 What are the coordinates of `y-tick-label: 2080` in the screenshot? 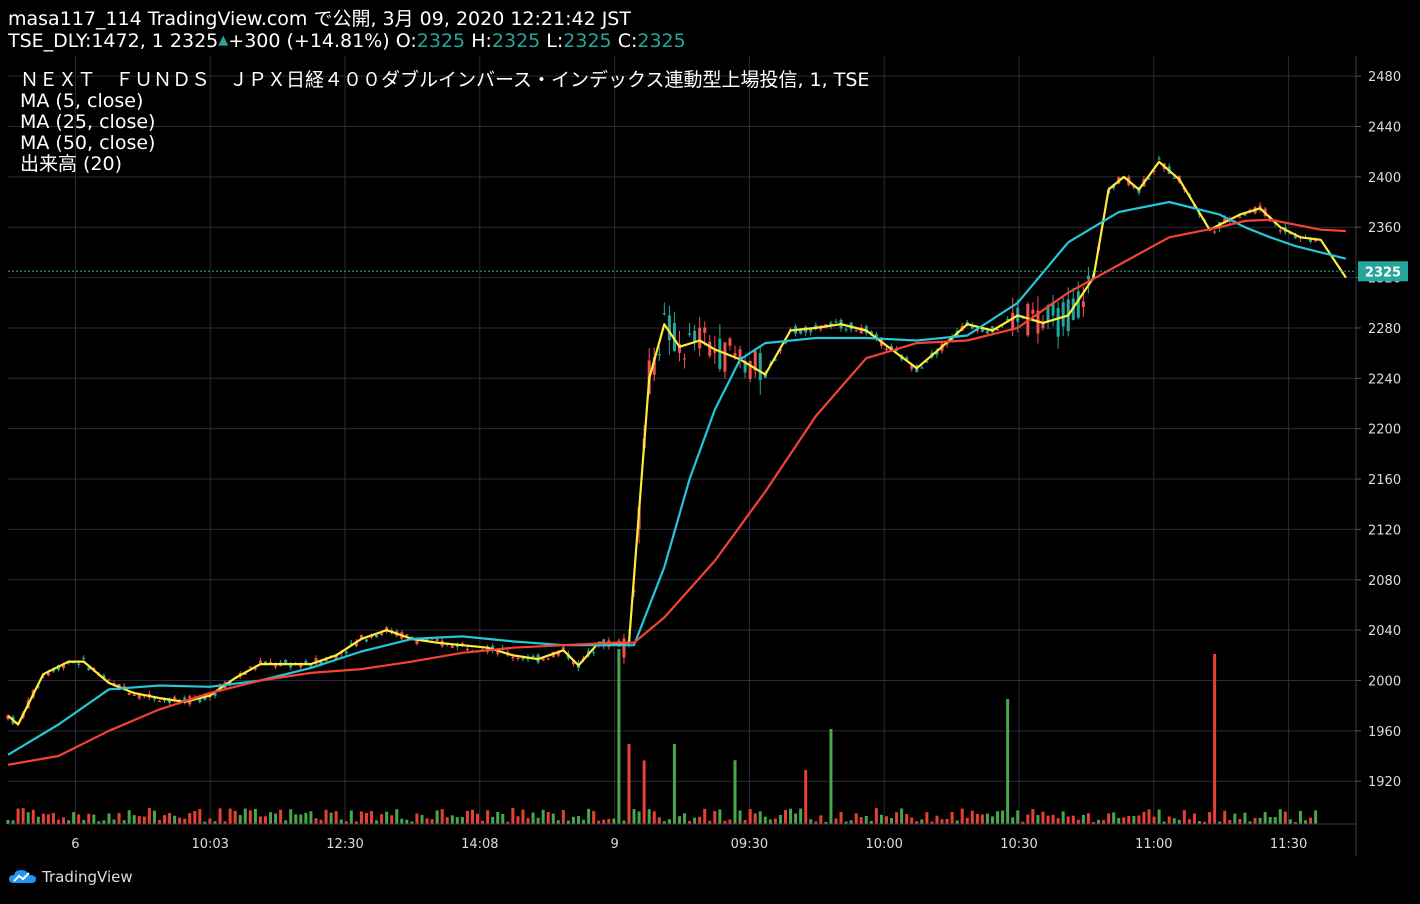 It's located at (1384, 581).